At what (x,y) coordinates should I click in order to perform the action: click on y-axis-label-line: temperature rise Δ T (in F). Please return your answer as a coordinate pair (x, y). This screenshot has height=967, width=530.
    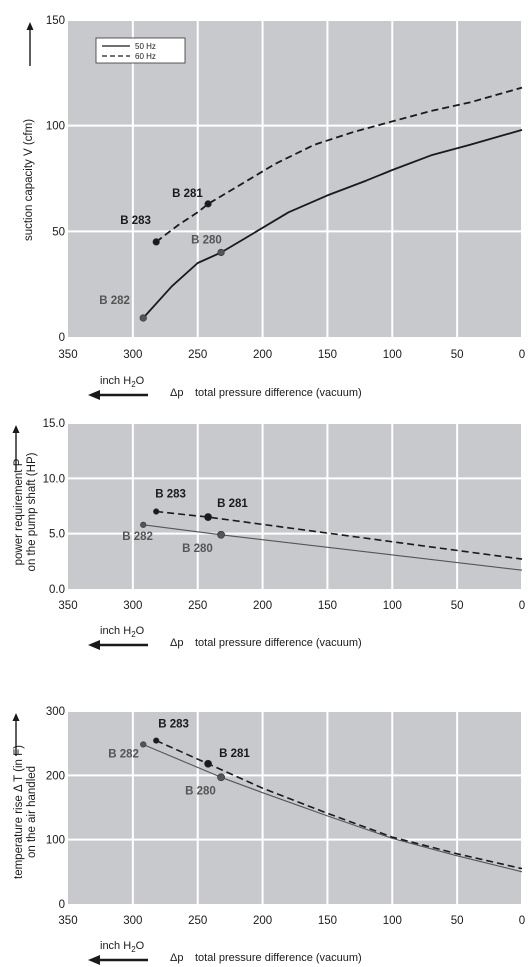
    Looking at the image, I should click on (19, 812).